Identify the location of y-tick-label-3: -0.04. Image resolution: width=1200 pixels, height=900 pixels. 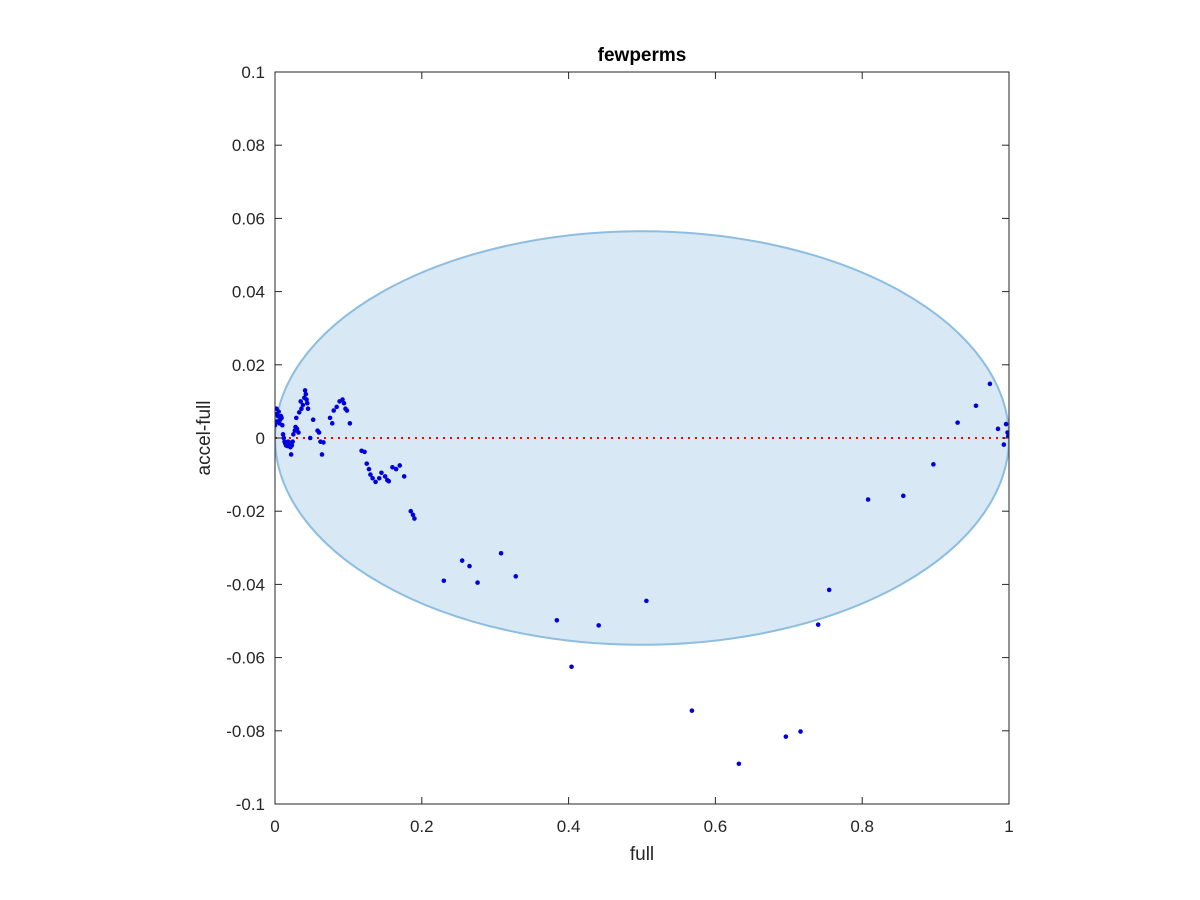
(245, 584).